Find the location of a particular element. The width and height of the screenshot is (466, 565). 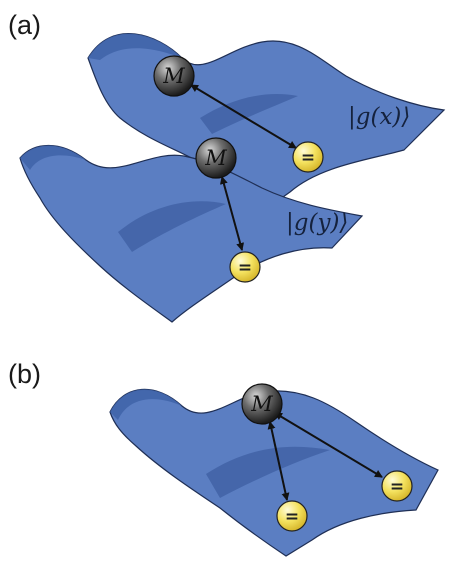

equal-node-a1: = is located at coordinates (308, 157).